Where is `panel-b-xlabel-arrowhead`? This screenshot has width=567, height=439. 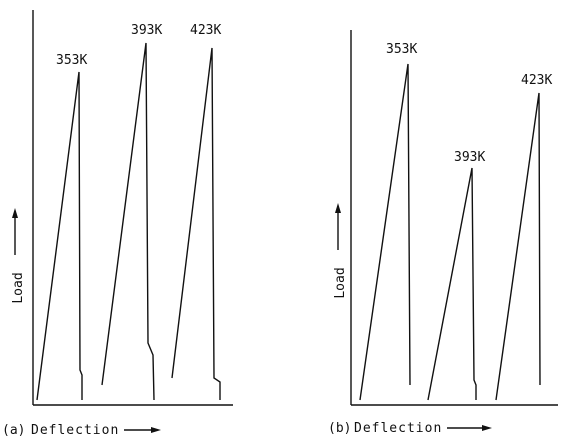 panel-b-xlabel-arrowhead is located at coordinates (487, 428).